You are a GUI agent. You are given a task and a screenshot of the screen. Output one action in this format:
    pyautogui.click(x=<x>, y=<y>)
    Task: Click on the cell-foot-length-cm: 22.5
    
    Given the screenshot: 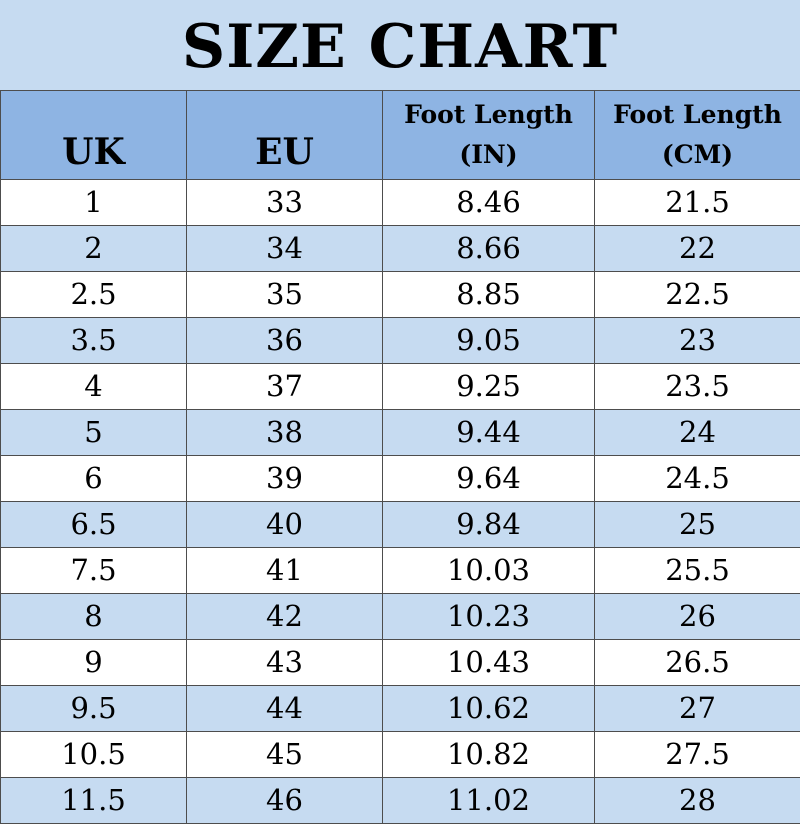 What is the action you would take?
    pyautogui.click(x=697, y=295)
    